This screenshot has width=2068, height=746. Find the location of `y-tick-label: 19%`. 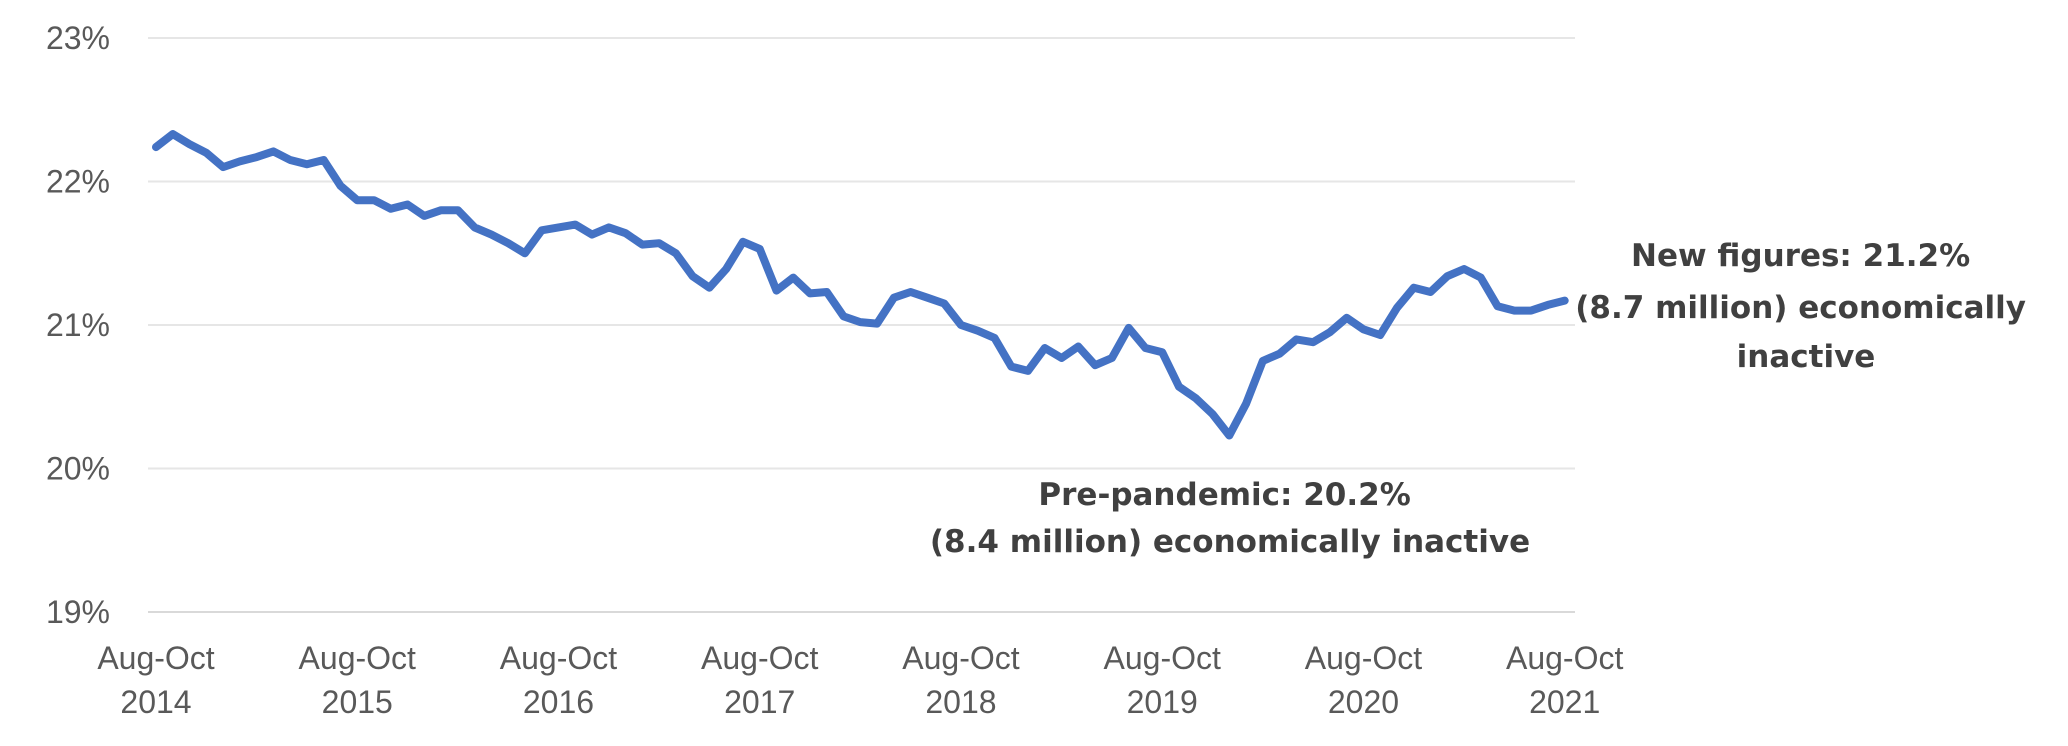

y-tick-label: 19% is located at coordinates (78, 612).